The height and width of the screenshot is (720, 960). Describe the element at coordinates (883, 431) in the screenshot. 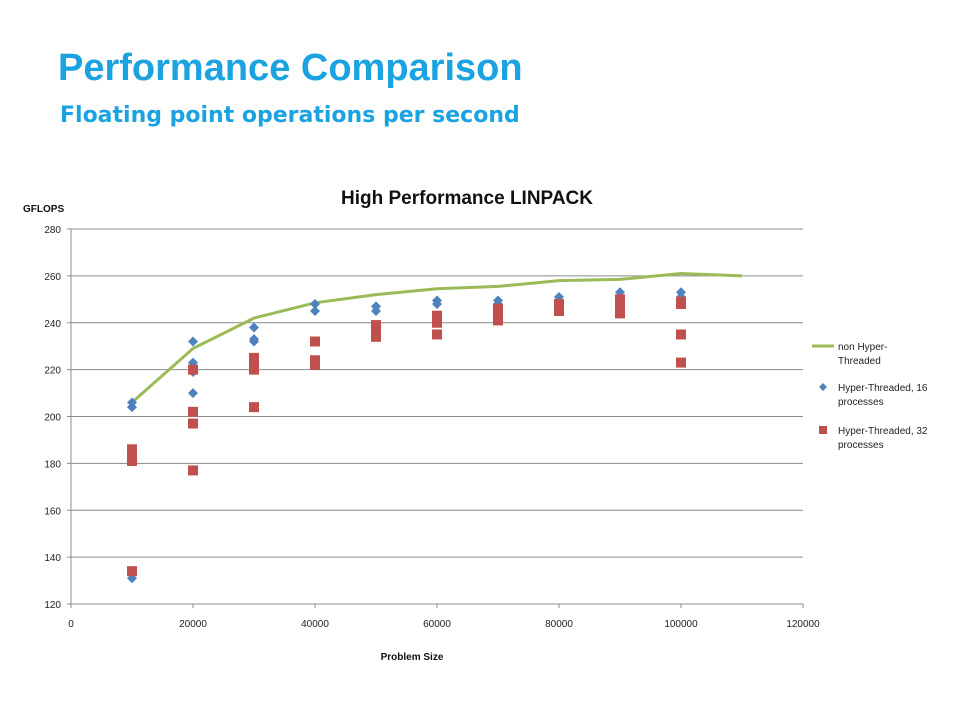

I see `legend-label-line: Hyper-Threaded, 32` at that location.